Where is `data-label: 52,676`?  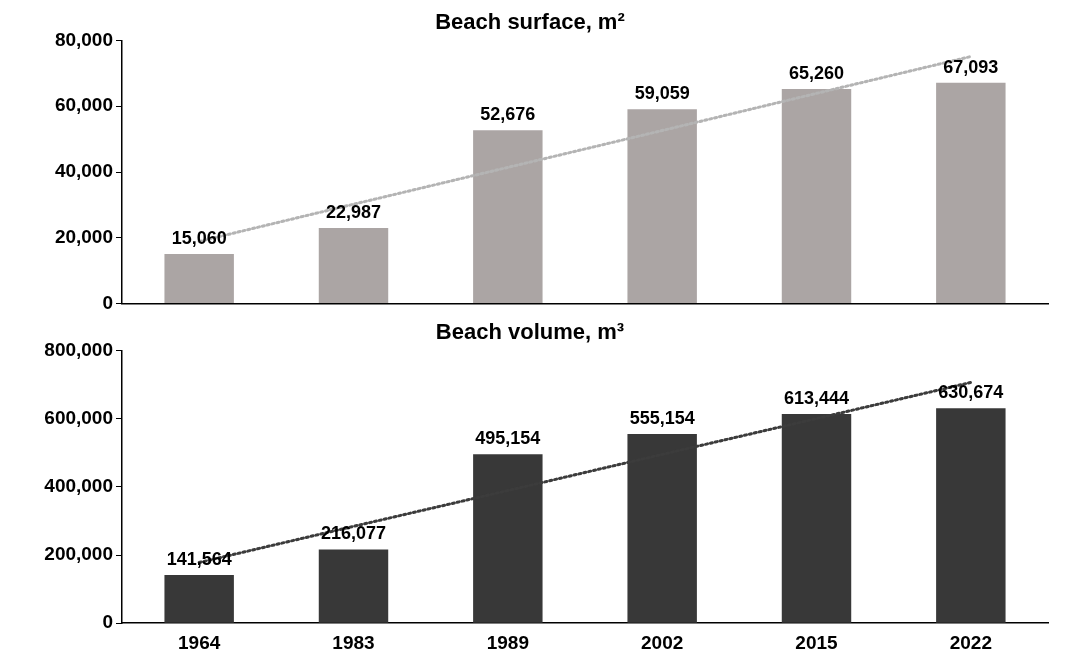
data-label: 52,676 is located at coordinates (508, 114).